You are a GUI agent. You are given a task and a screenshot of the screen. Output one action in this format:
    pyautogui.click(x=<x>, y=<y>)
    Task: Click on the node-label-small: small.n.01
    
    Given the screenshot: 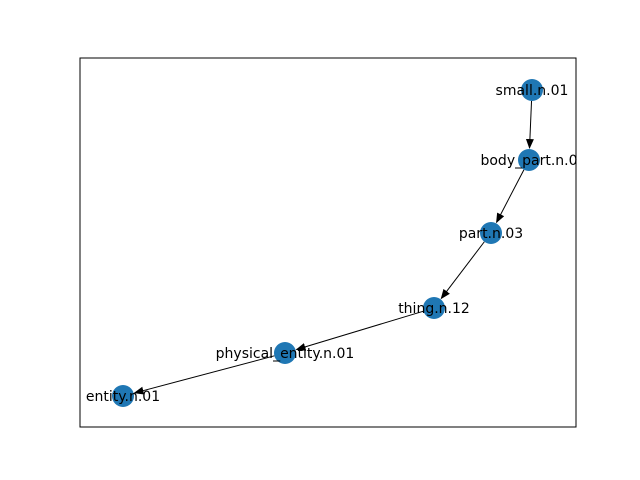 What is the action you would take?
    pyautogui.click(x=532, y=91)
    